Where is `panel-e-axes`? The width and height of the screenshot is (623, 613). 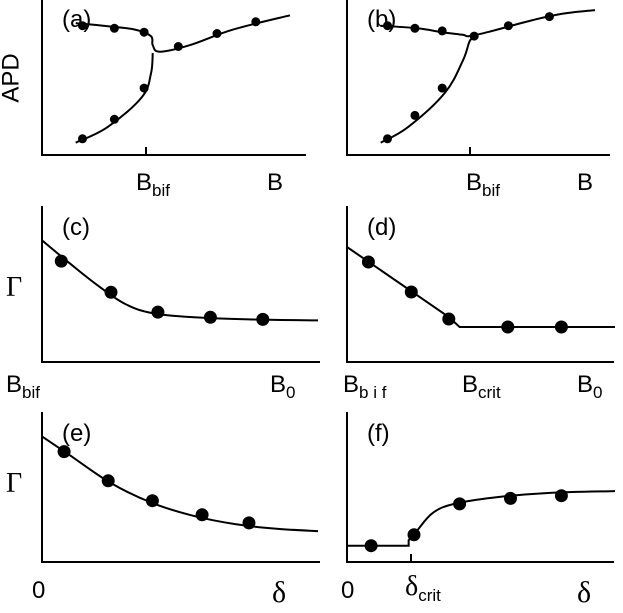 panel-e-axes is located at coordinates (180, 487).